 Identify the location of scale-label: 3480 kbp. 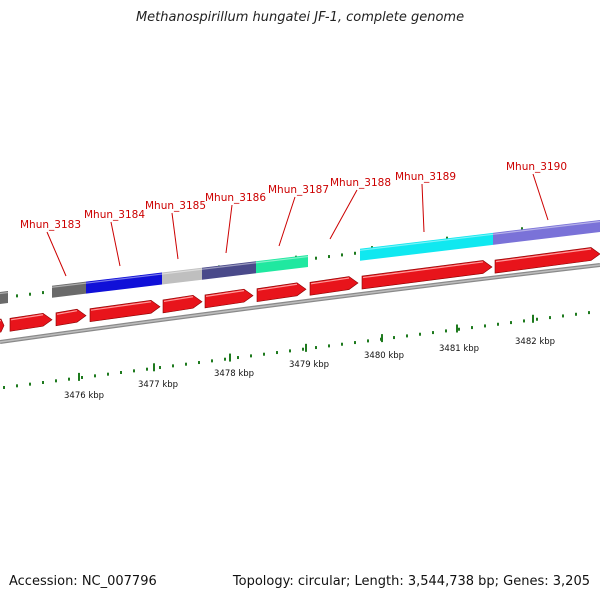
(384, 356).